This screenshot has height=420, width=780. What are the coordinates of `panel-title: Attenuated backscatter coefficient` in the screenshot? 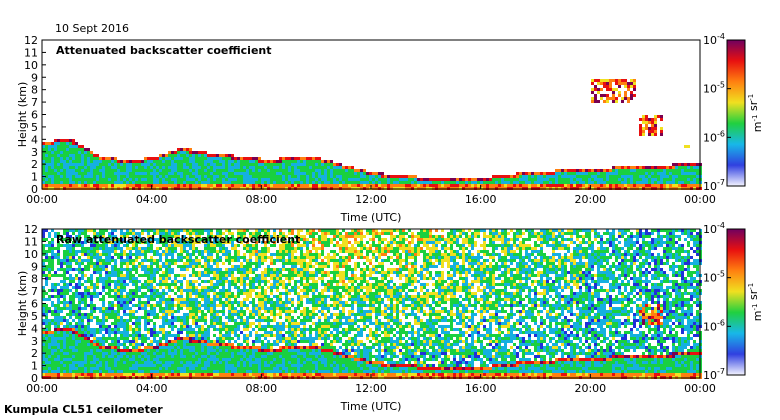 It's located at (164, 50).